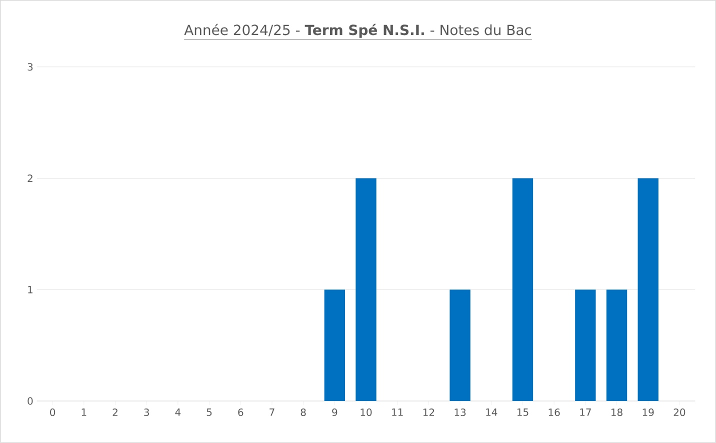 The image size is (716, 443). Describe the element at coordinates (522, 412) in the screenshot. I see `x-tick-label: 15` at that location.